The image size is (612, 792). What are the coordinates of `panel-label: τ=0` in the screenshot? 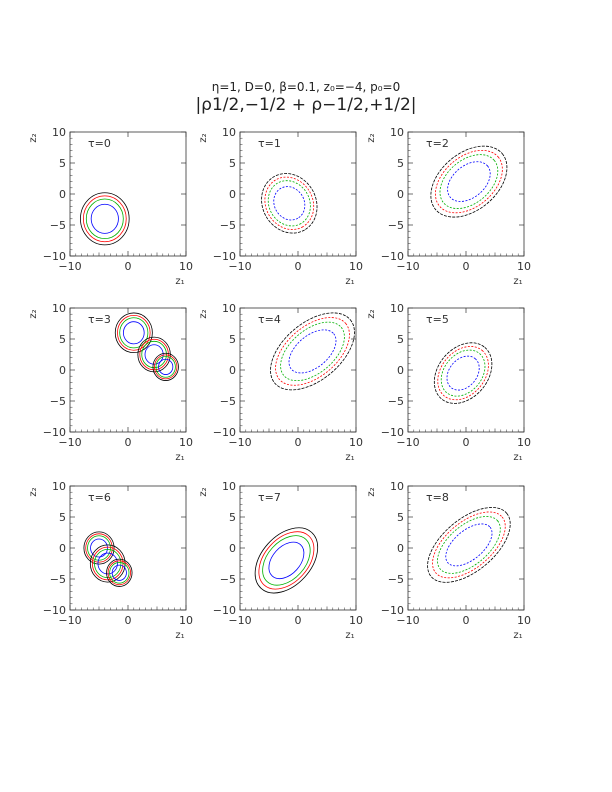 It's located at (99, 143).